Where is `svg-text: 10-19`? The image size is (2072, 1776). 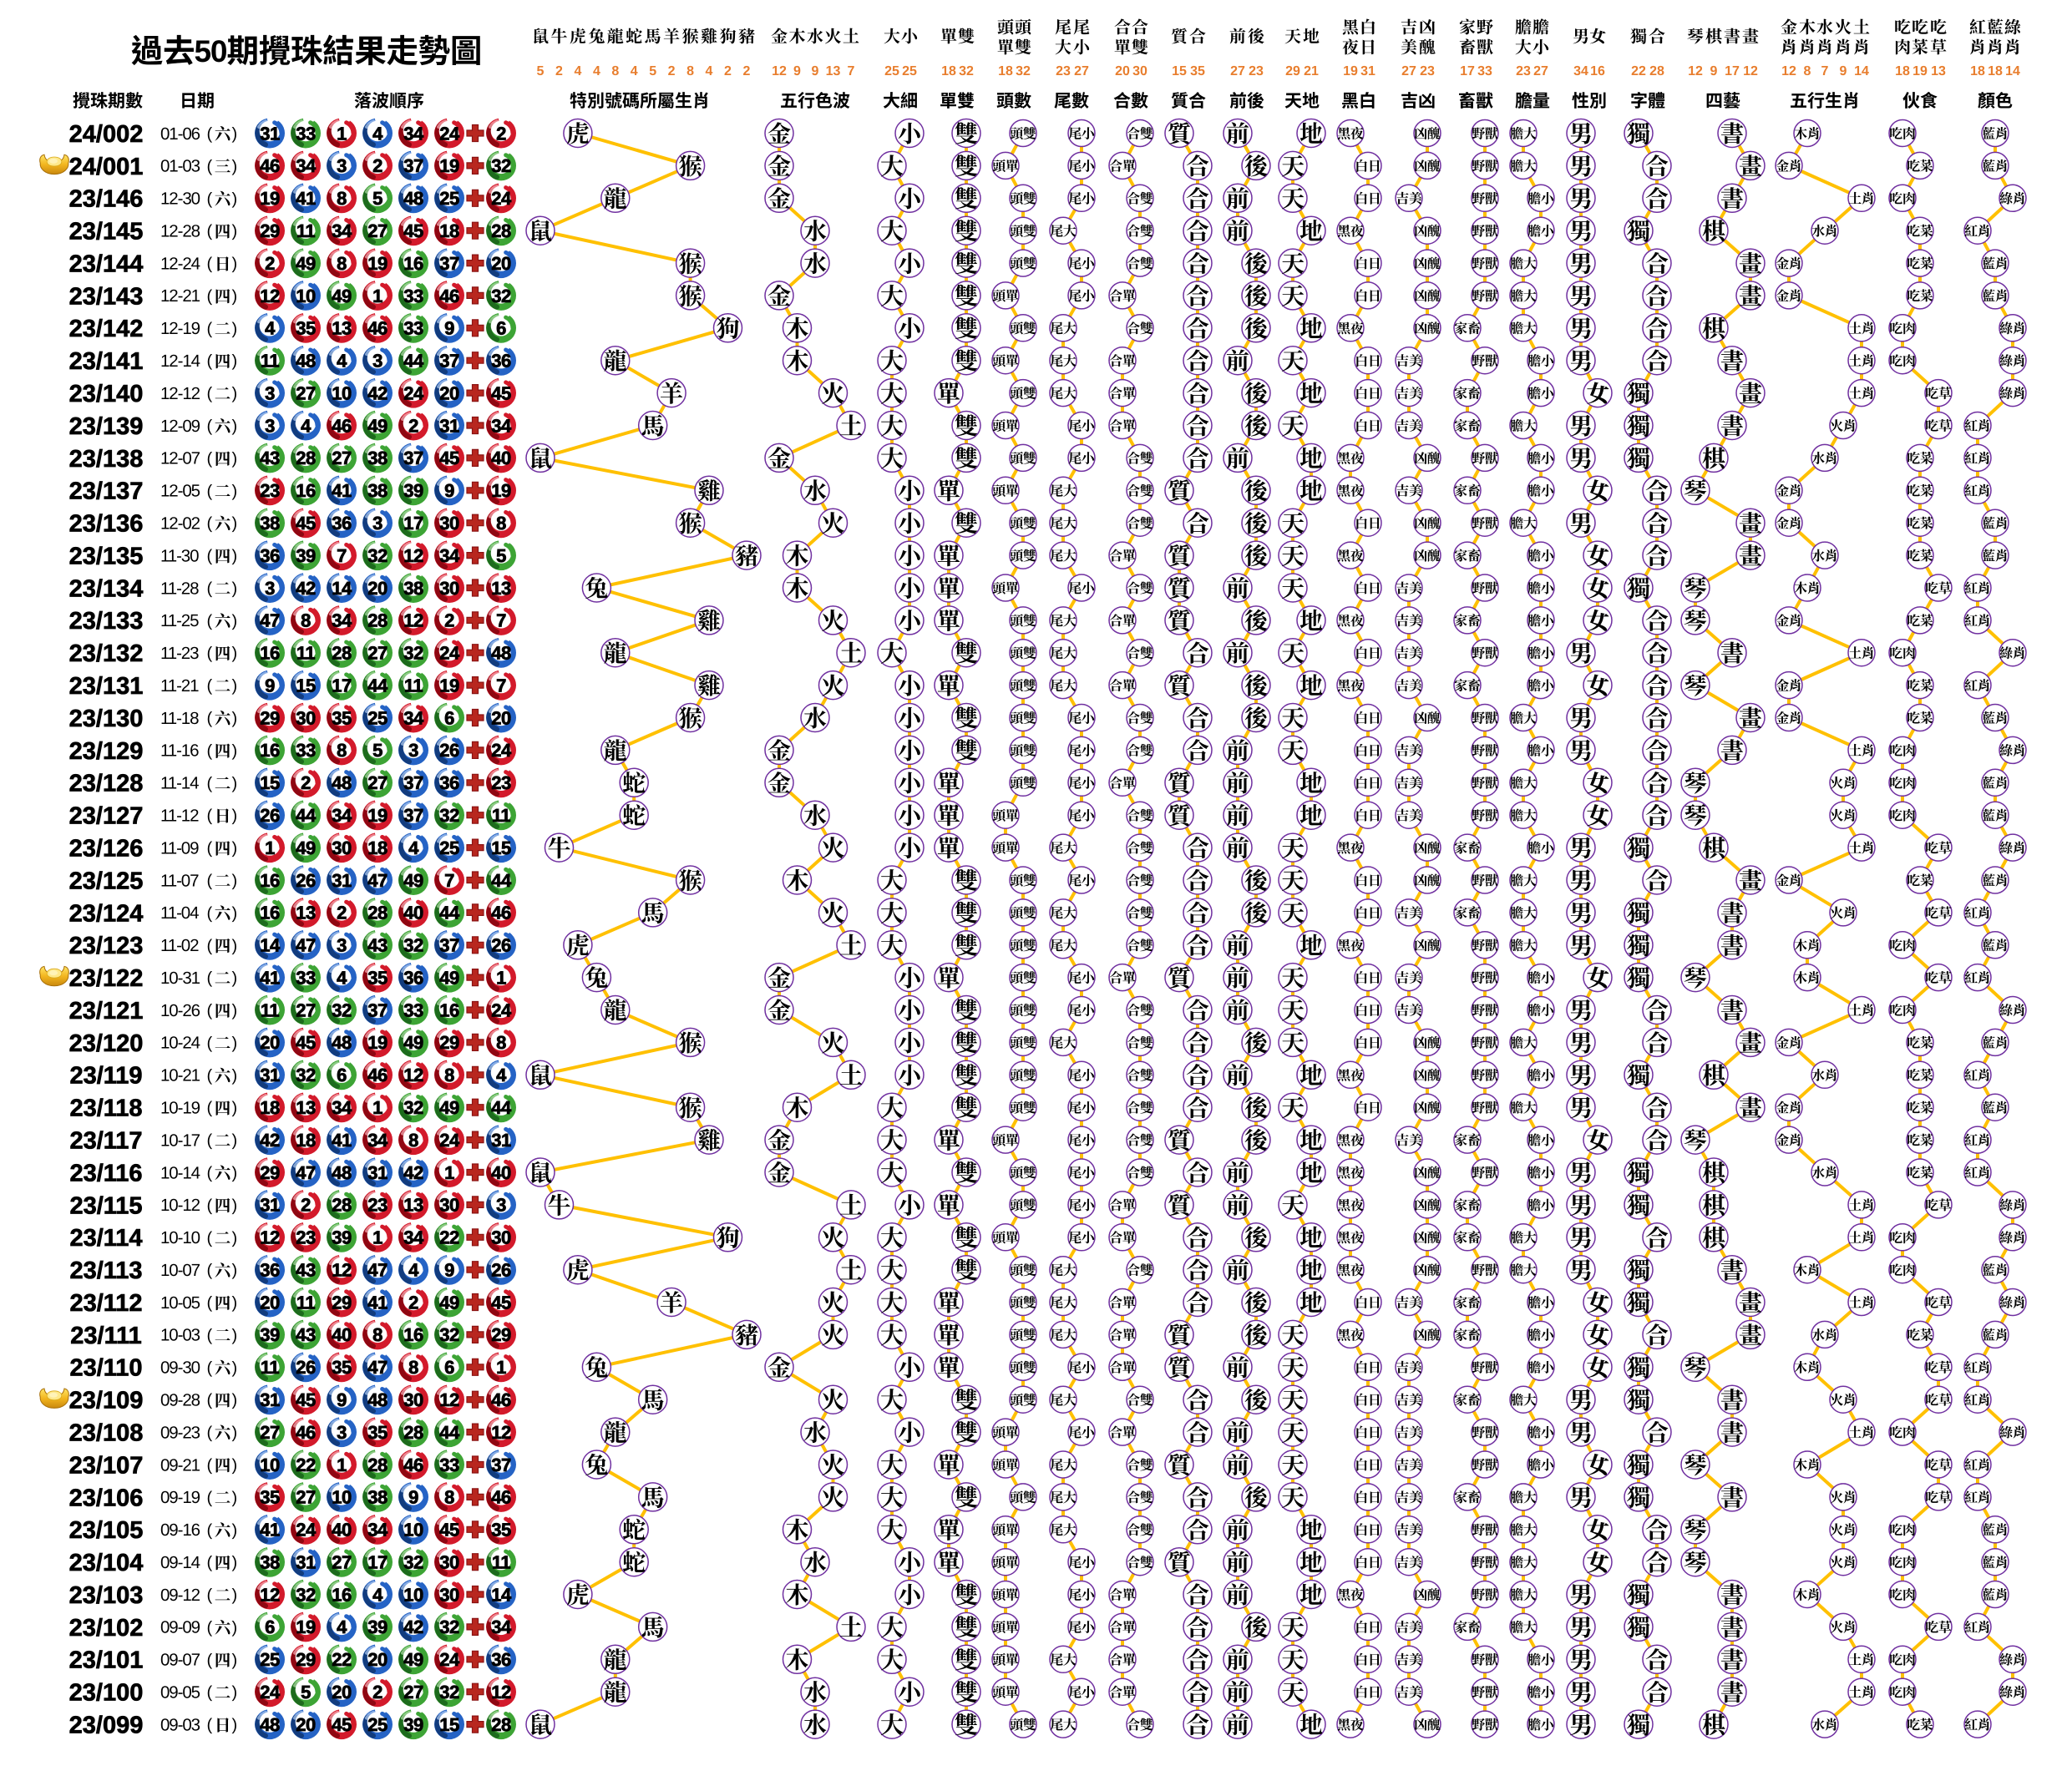 svg-text: 10-19 is located at coordinates (180, 1108).